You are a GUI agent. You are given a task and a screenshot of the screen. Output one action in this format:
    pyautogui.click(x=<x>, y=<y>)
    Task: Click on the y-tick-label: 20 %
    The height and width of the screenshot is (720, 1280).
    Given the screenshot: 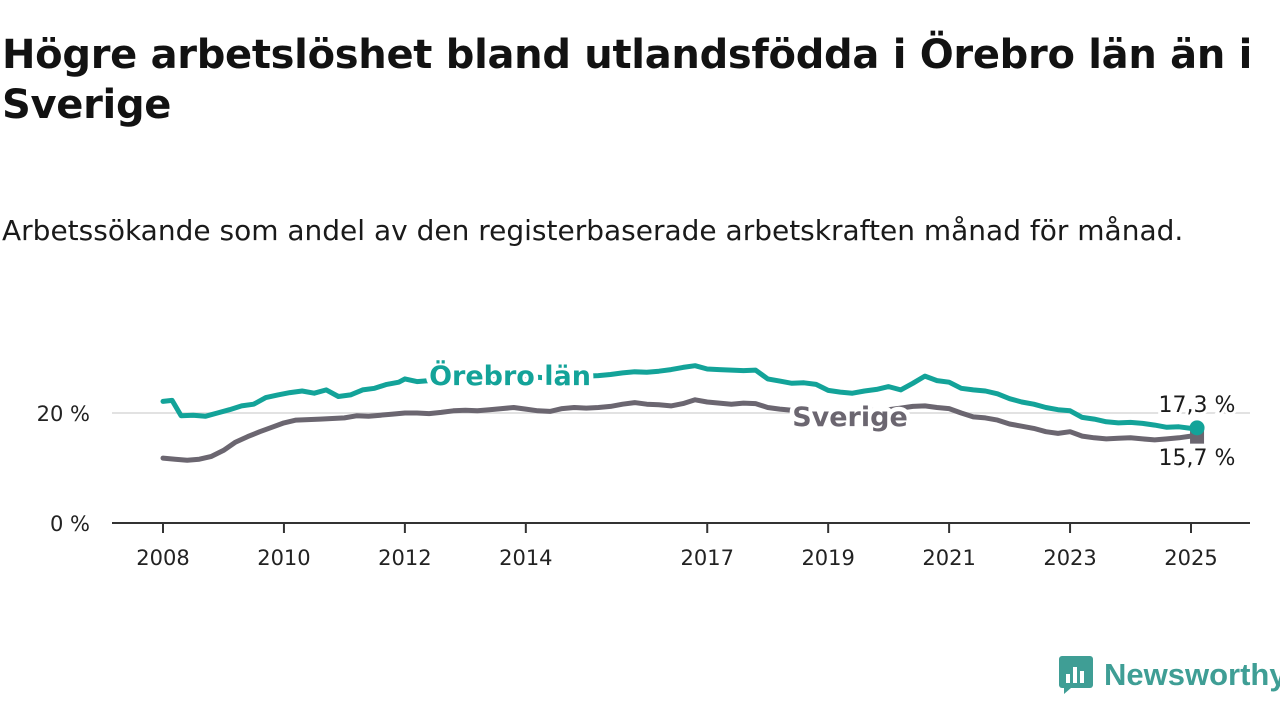 What is the action you would take?
    pyautogui.click(x=63, y=414)
    